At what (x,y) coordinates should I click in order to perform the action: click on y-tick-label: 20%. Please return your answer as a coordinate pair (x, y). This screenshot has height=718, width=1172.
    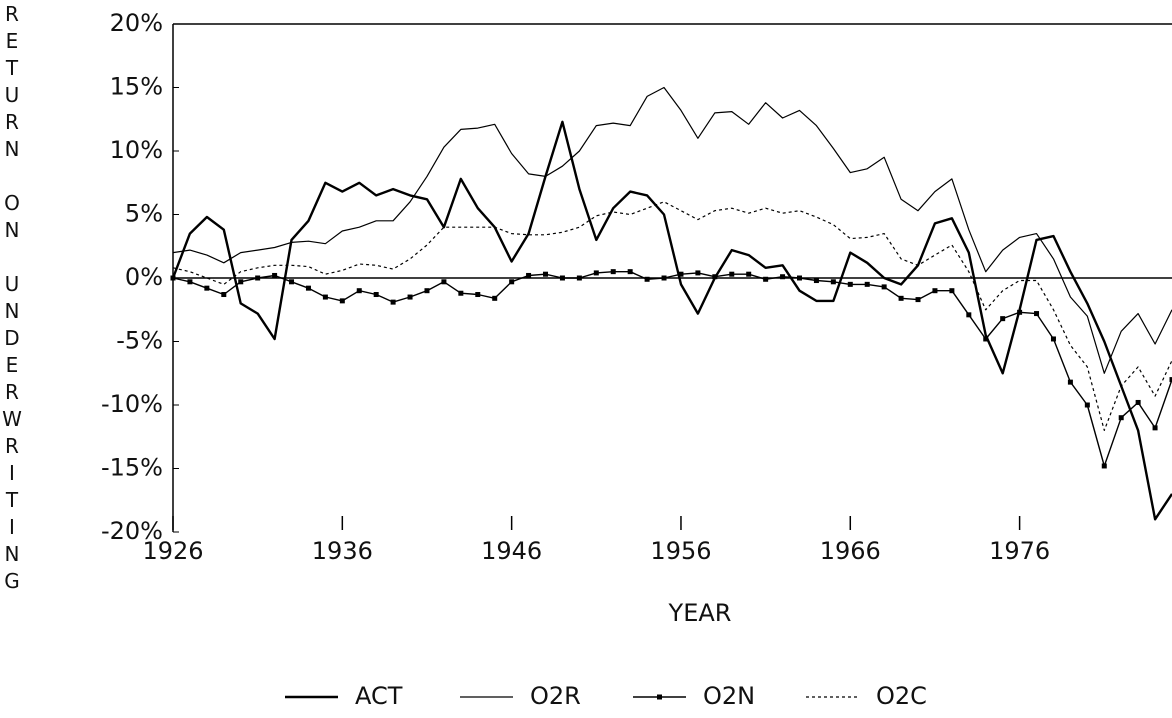
    Looking at the image, I should click on (136, 23).